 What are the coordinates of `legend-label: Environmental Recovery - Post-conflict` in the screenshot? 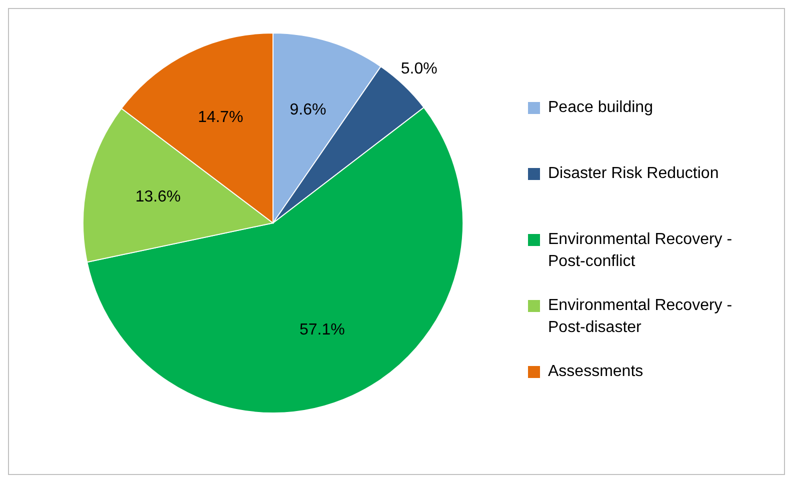 It's located at (640, 250).